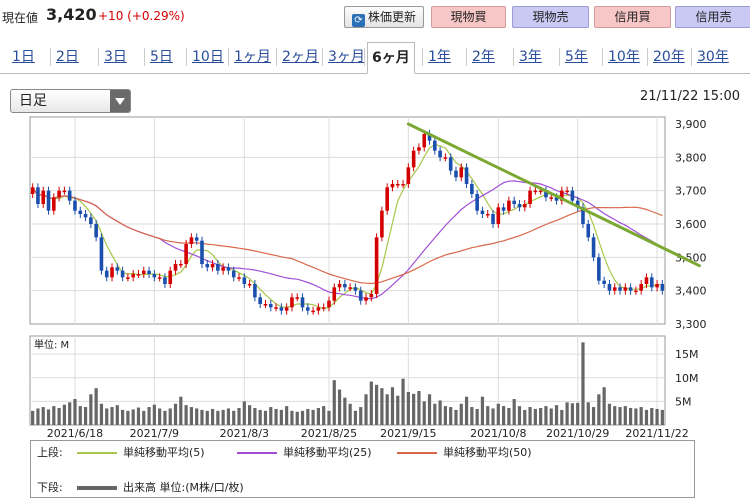 The image size is (750, 501). What do you see at coordinates (329, 433) in the screenshot?
I see `x-tick-label: 2021/8/25` at bounding box center [329, 433].